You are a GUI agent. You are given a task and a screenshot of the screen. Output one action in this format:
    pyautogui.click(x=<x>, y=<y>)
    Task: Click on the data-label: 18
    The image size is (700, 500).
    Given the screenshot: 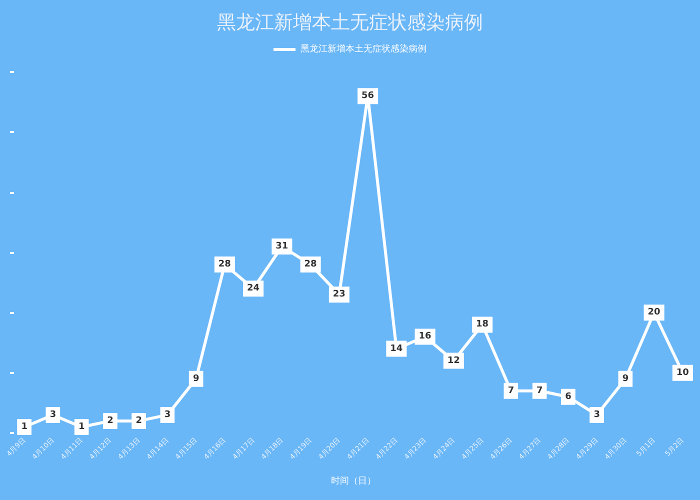 What is the action you would take?
    pyautogui.click(x=482, y=325)
    